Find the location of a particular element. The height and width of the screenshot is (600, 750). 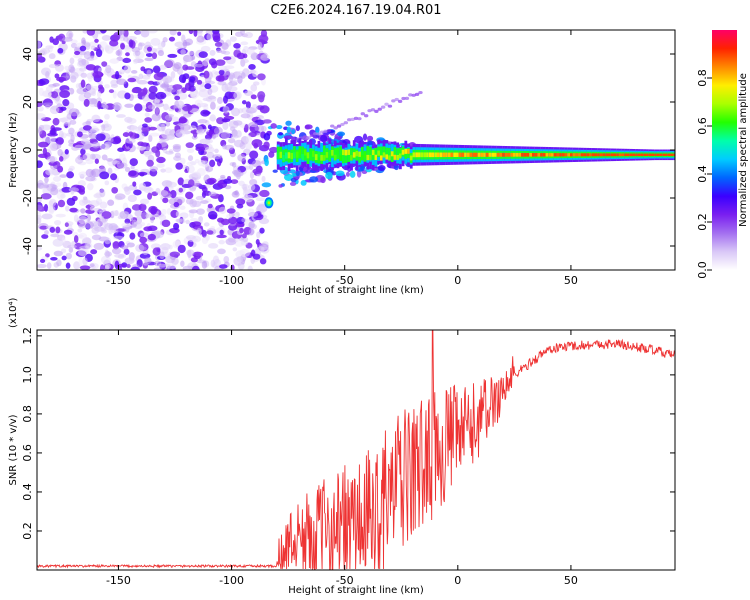

spectrogram-x-axis-label: Height of straight line (km) is located at coordinates (356, 290).